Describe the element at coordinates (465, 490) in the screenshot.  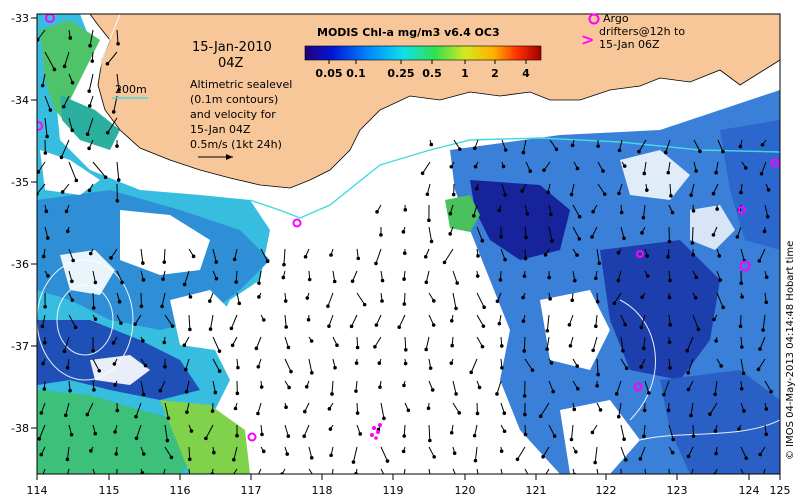
I see `x-tick-label: 120` at that location.